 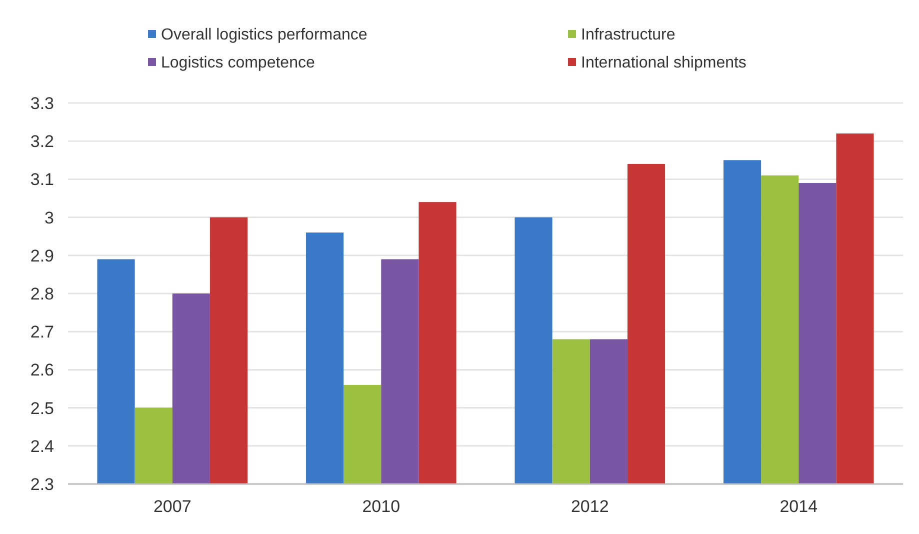 I want to click on x-tick-label: 2007, so click(x=172, y=506).